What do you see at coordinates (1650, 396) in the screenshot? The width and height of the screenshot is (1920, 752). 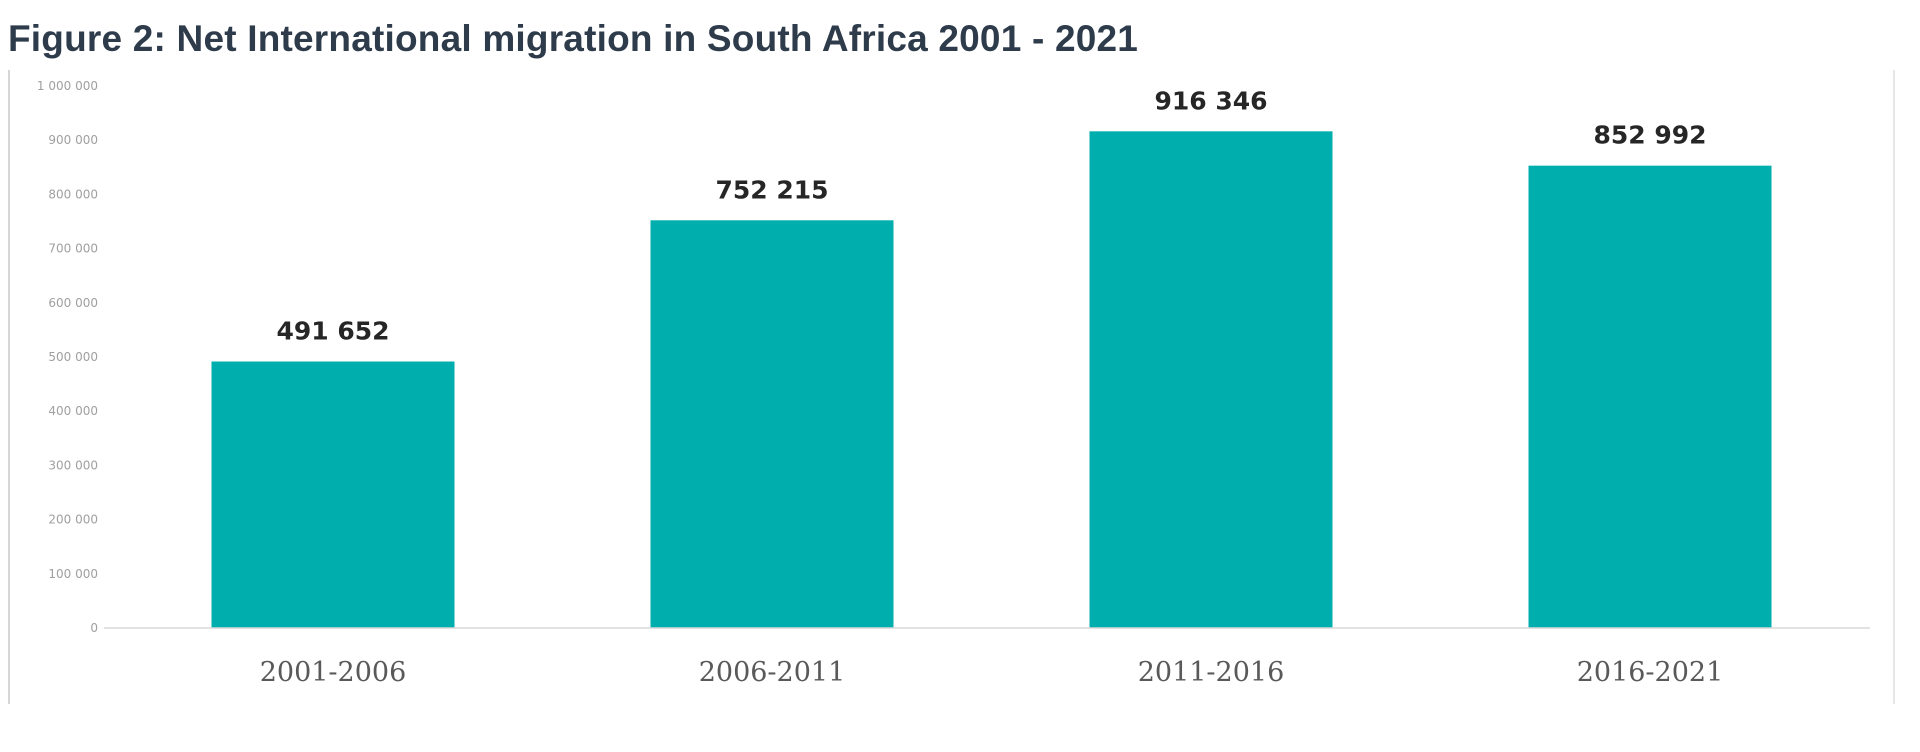 I see `bar-2016-2021` at bounding box center [1650, 396].